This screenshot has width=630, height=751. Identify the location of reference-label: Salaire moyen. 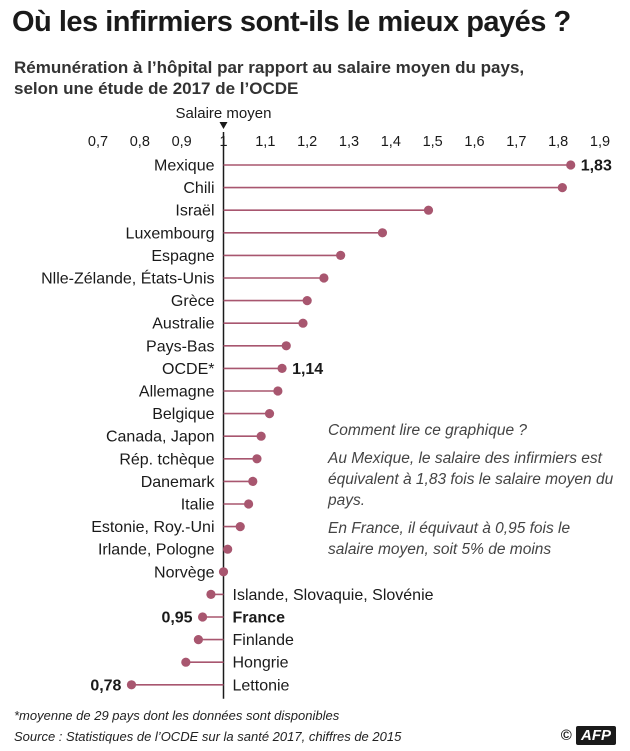
(224, 113).